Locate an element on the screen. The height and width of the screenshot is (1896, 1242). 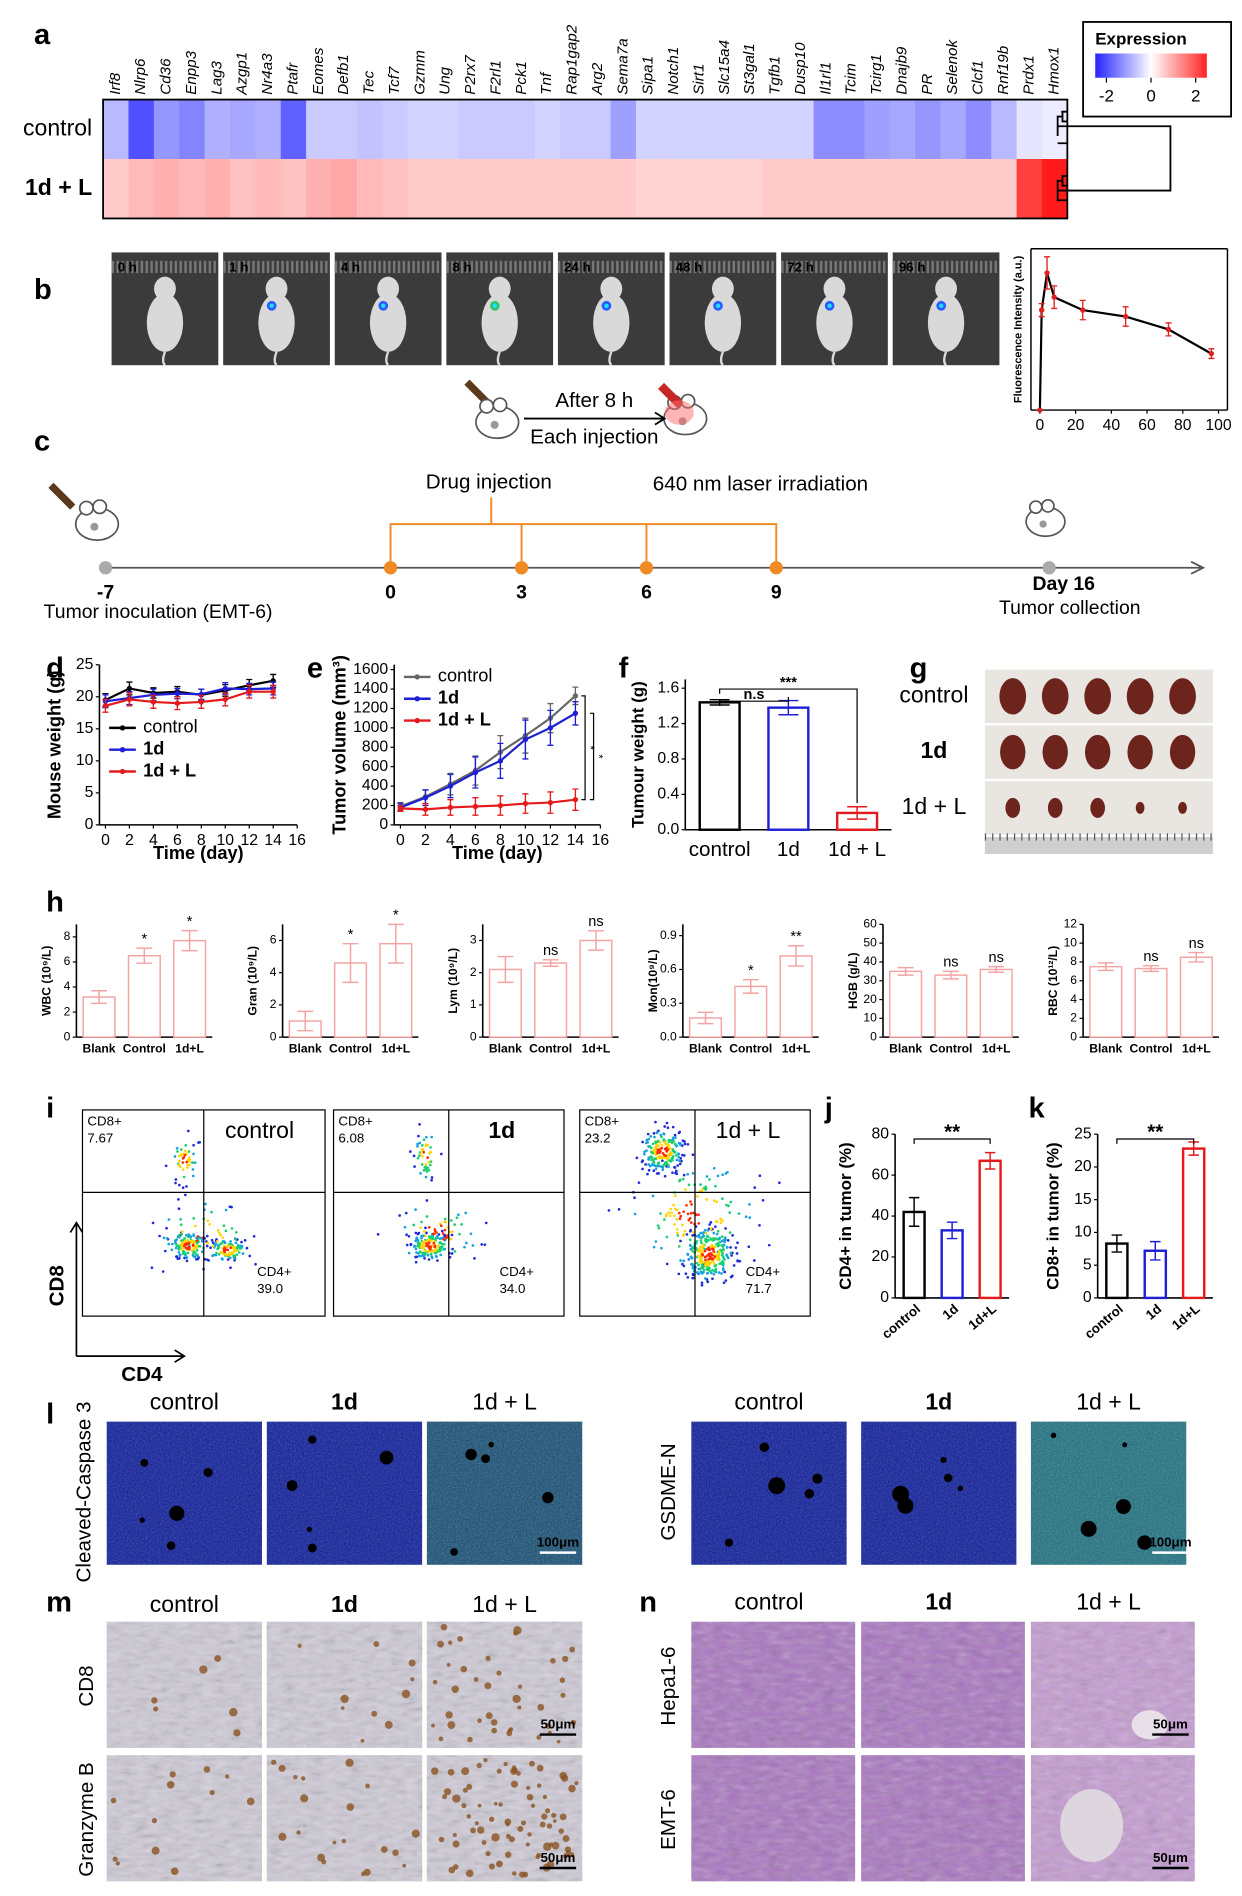
mouse-head is located at coordinates (499, 288).